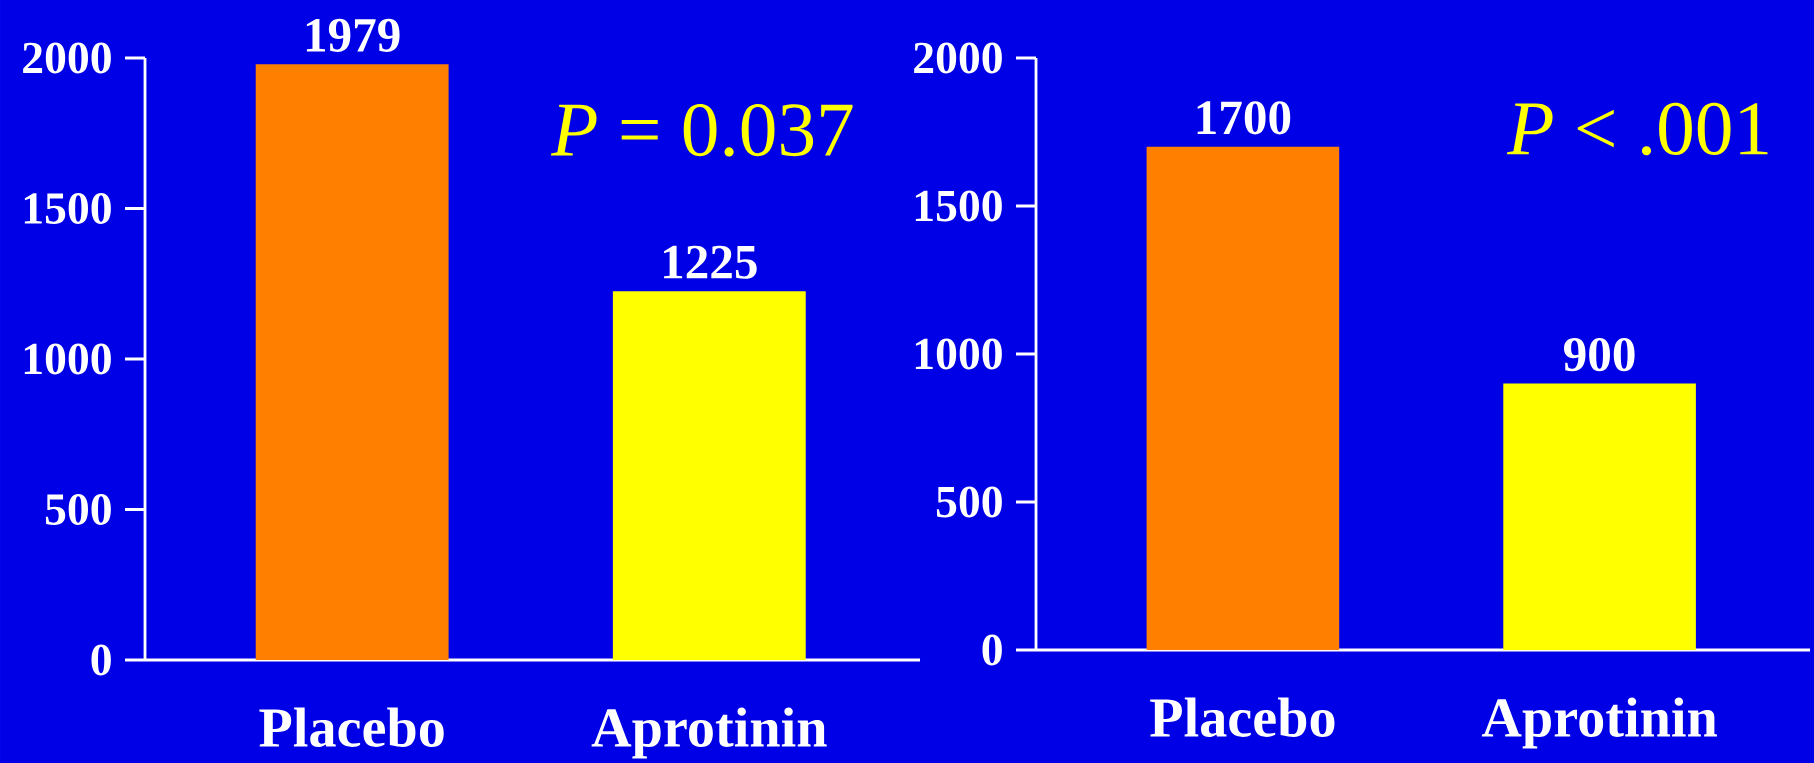 The height and width of the screenshot is (763, 1814). I want to click on data-label: 900, so click(1599, 354).